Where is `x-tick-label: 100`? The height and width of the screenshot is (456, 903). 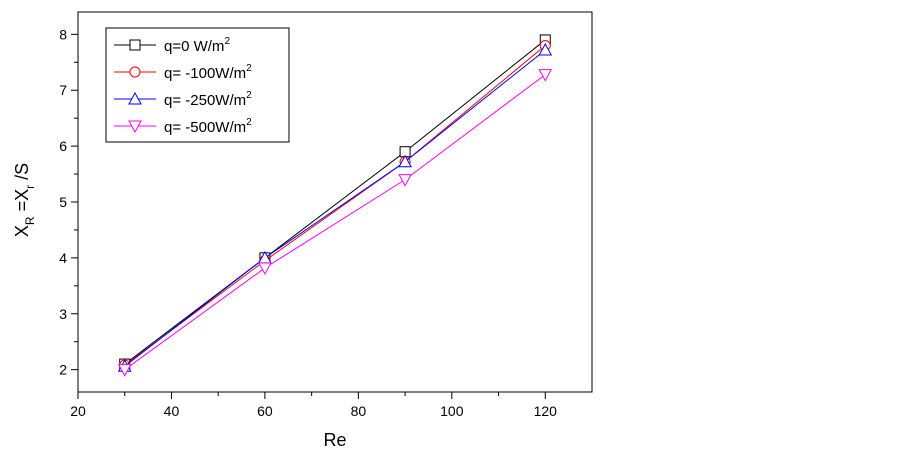 x-tick-label: 100 is located at coordinates (452, 411).